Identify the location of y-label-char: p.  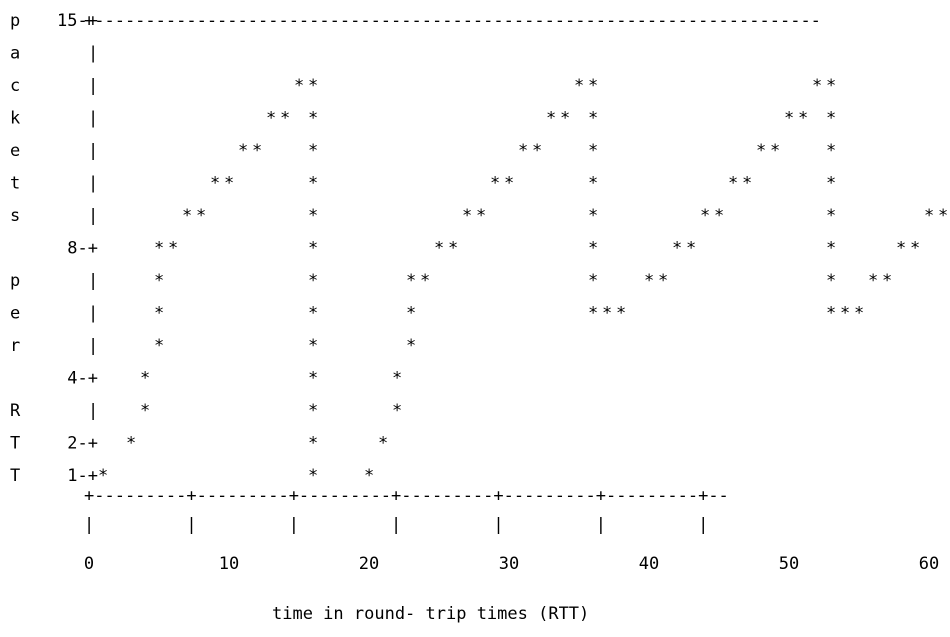
(15, 281).